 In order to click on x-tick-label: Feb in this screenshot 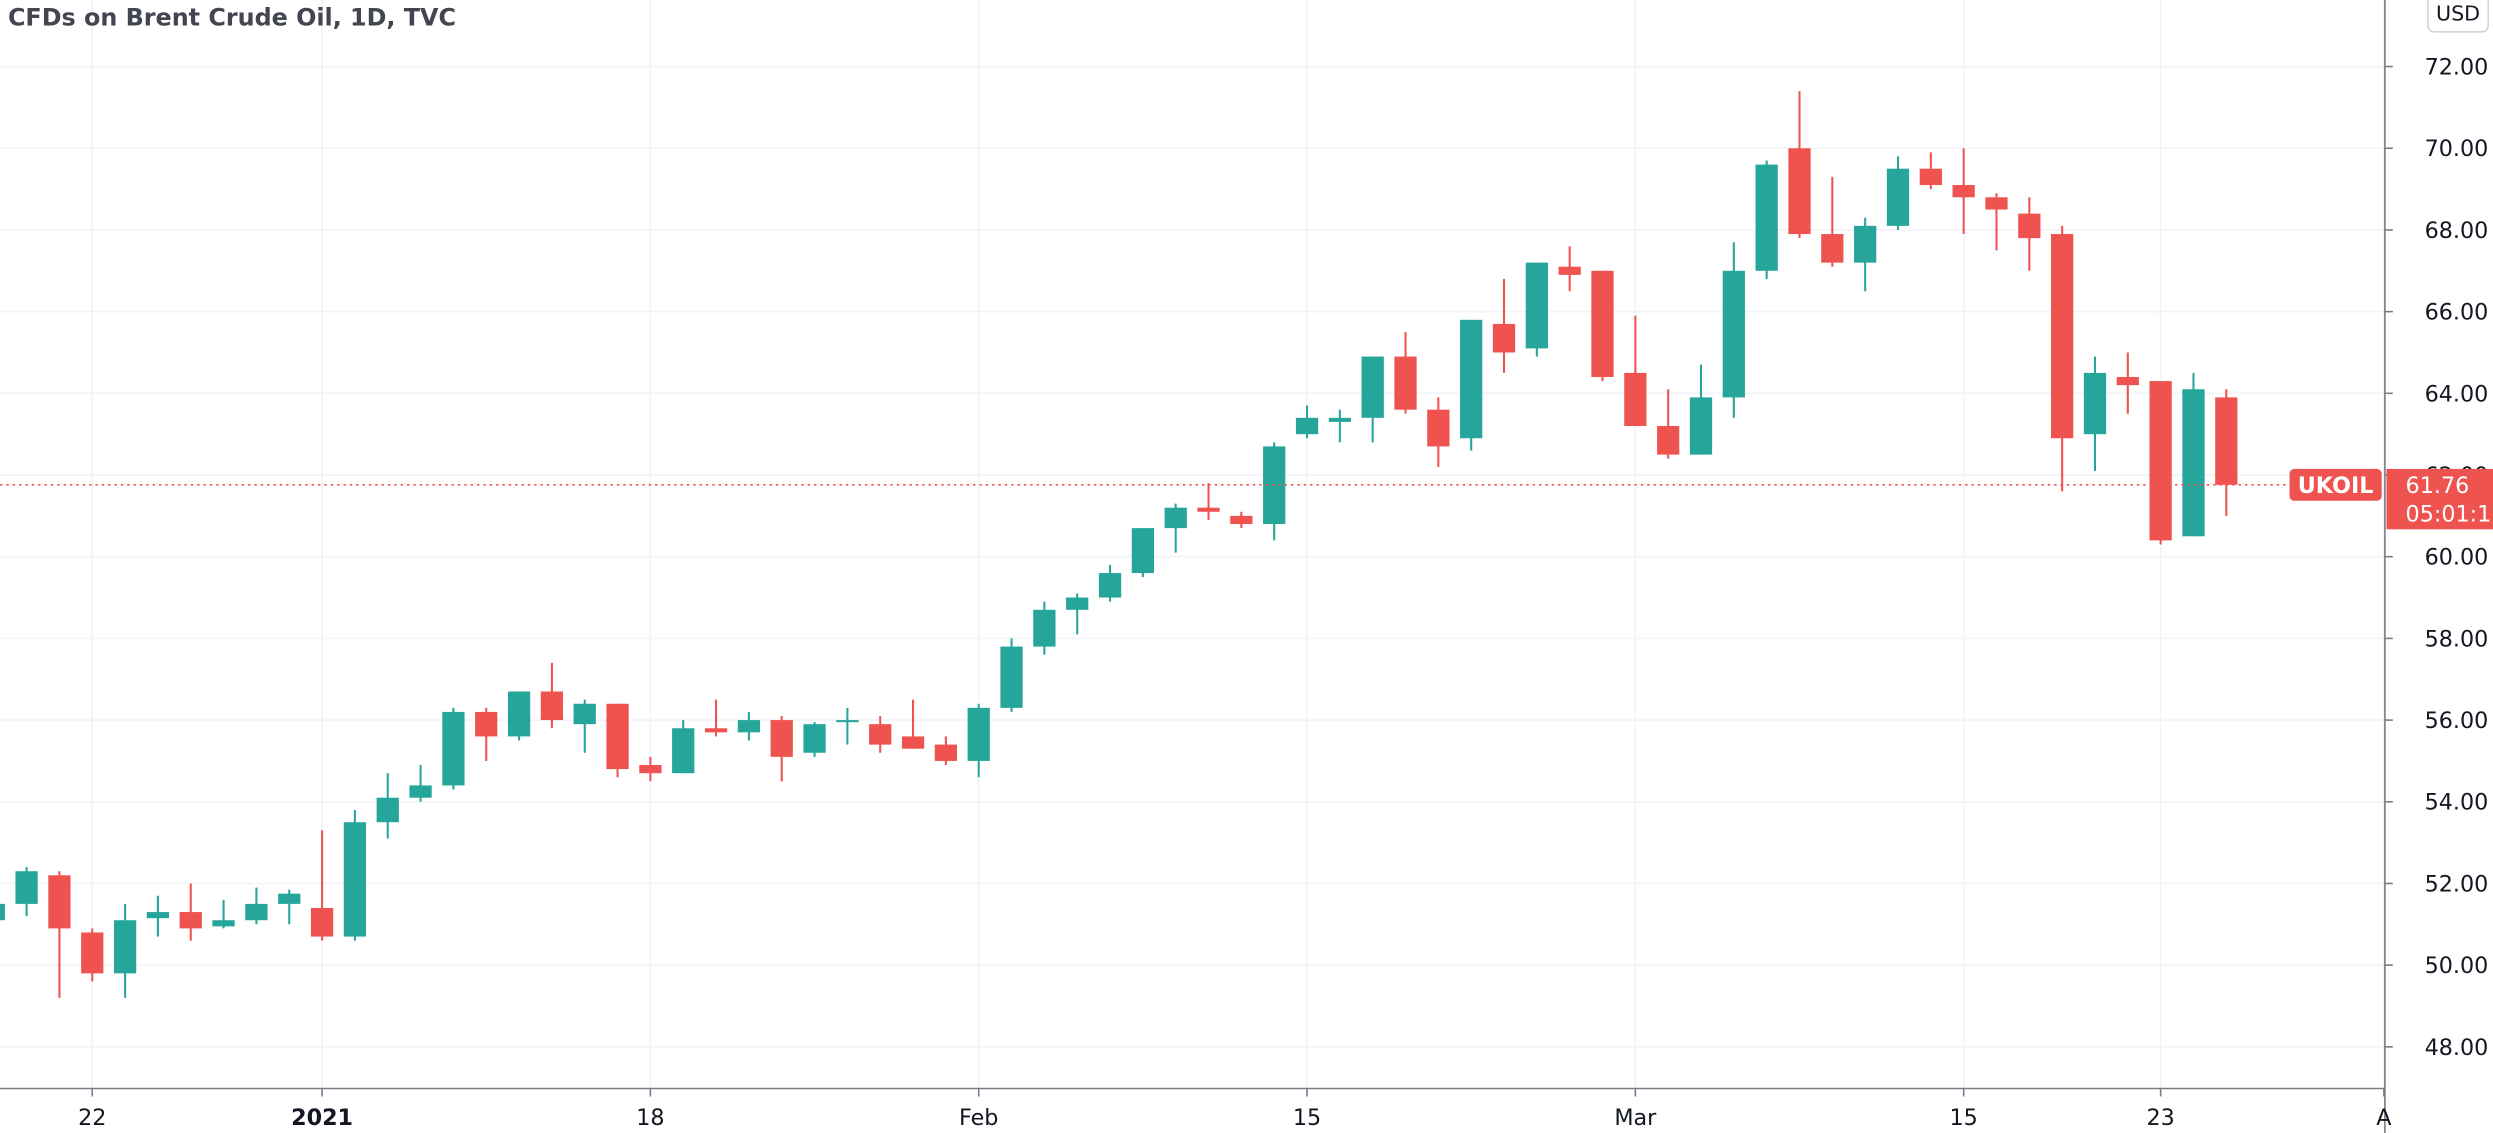, I will do `click(978, 1118)`.